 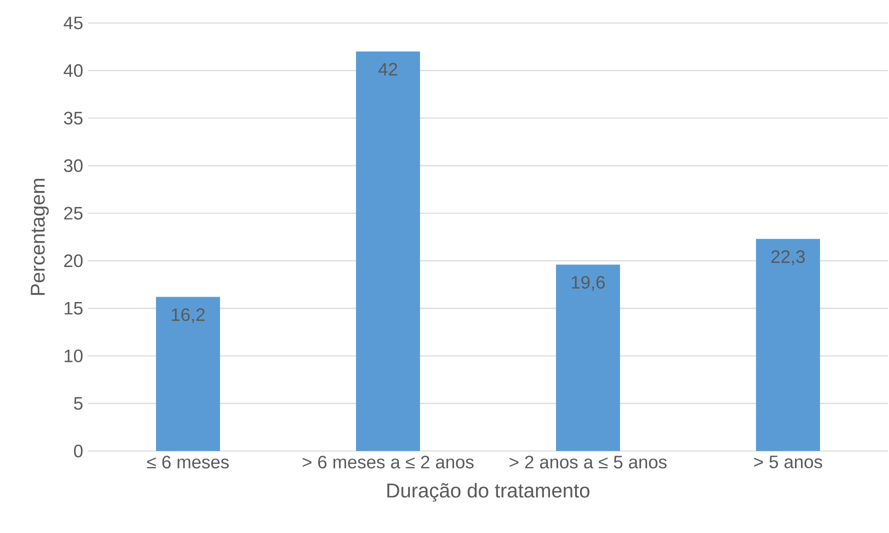 I want to click on y-tick-label: 20, so click(x=73, y=261).